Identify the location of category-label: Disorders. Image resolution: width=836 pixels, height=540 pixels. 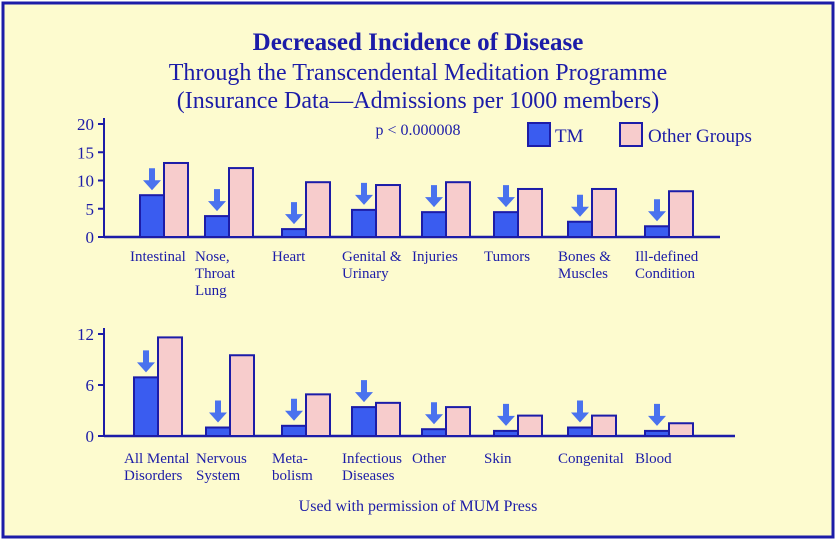
(153, 476).